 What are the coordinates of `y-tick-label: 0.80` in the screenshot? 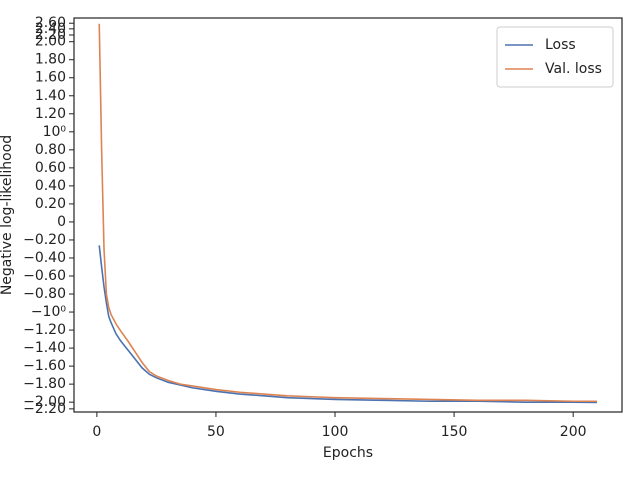 It's located at (50, 150).